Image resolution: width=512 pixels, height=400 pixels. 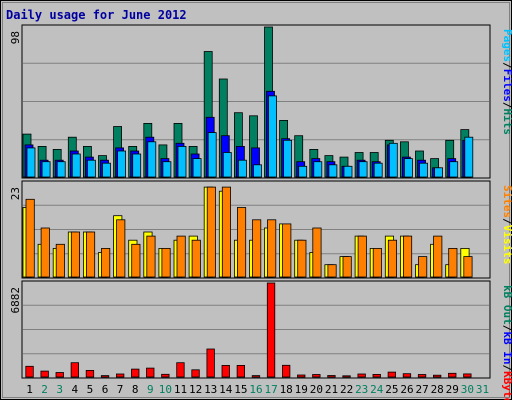 I want to click on legend-item-bottom-1: /, so click(x=506, y=328).